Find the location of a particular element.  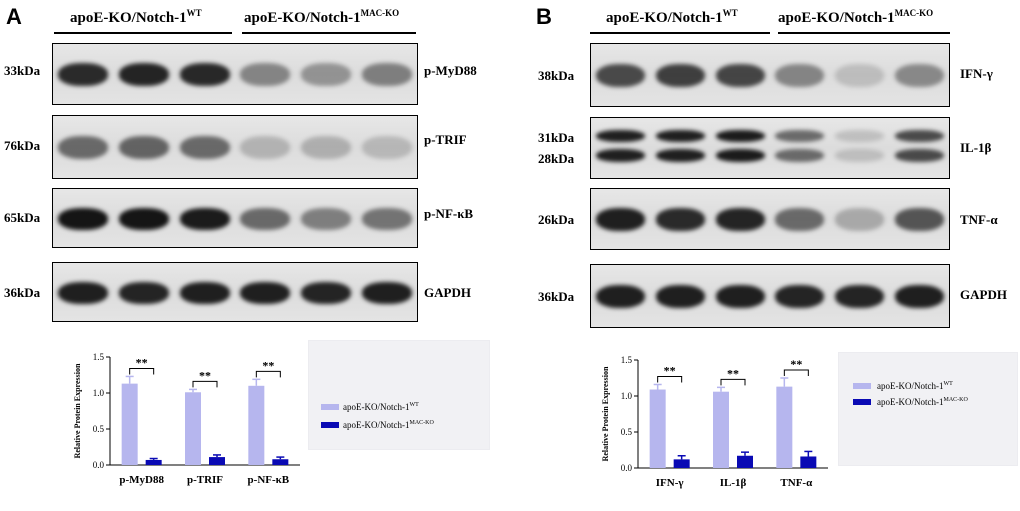

x-tick-label: p-MyD88 is located at coordinates (141, 480).